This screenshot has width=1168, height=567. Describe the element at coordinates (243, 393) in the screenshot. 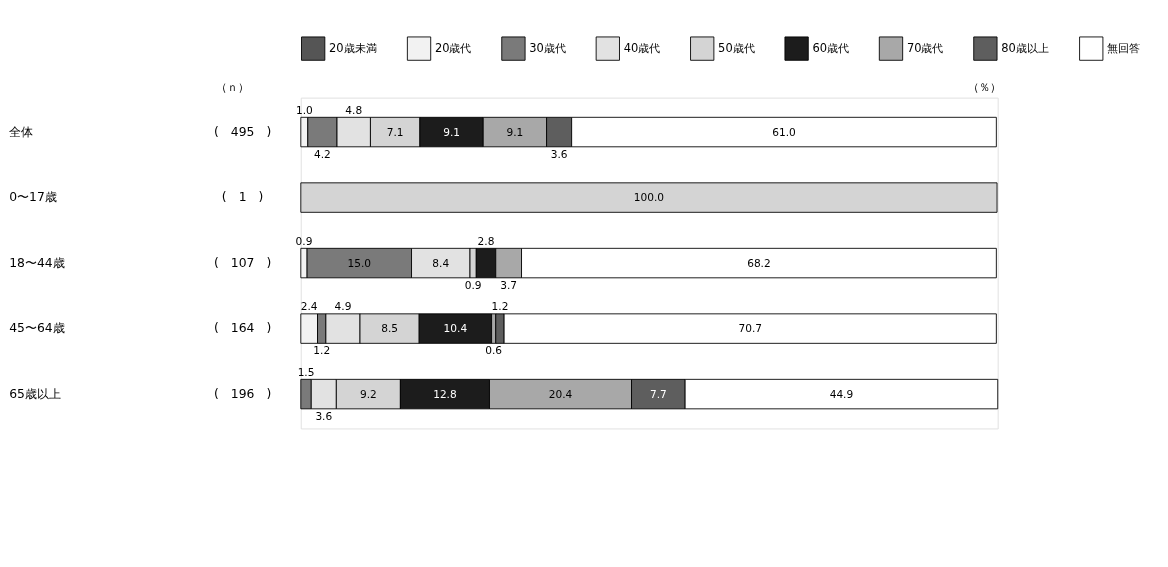

I see `text: ( 196 )` at that location.